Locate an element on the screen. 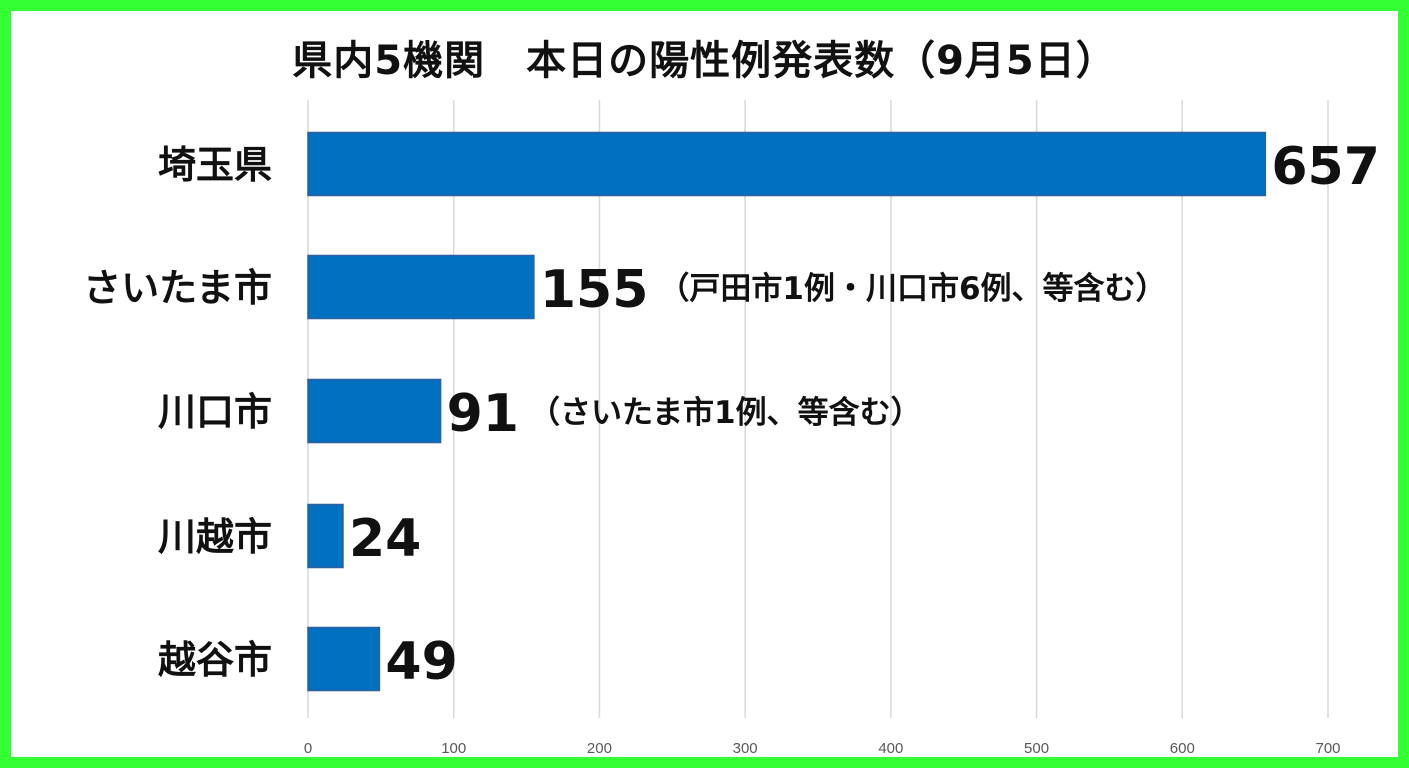 The width and height of the screenshot is (1409, 768). x-tick-label: 300 is located at coordinates (745, 748).